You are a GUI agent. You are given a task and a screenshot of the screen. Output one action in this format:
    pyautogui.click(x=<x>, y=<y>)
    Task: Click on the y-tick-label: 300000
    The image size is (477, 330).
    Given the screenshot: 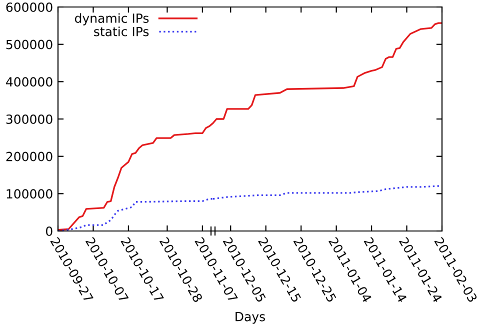 What is the action you would take?
    pyautogui.click(x=29, y=119)
    